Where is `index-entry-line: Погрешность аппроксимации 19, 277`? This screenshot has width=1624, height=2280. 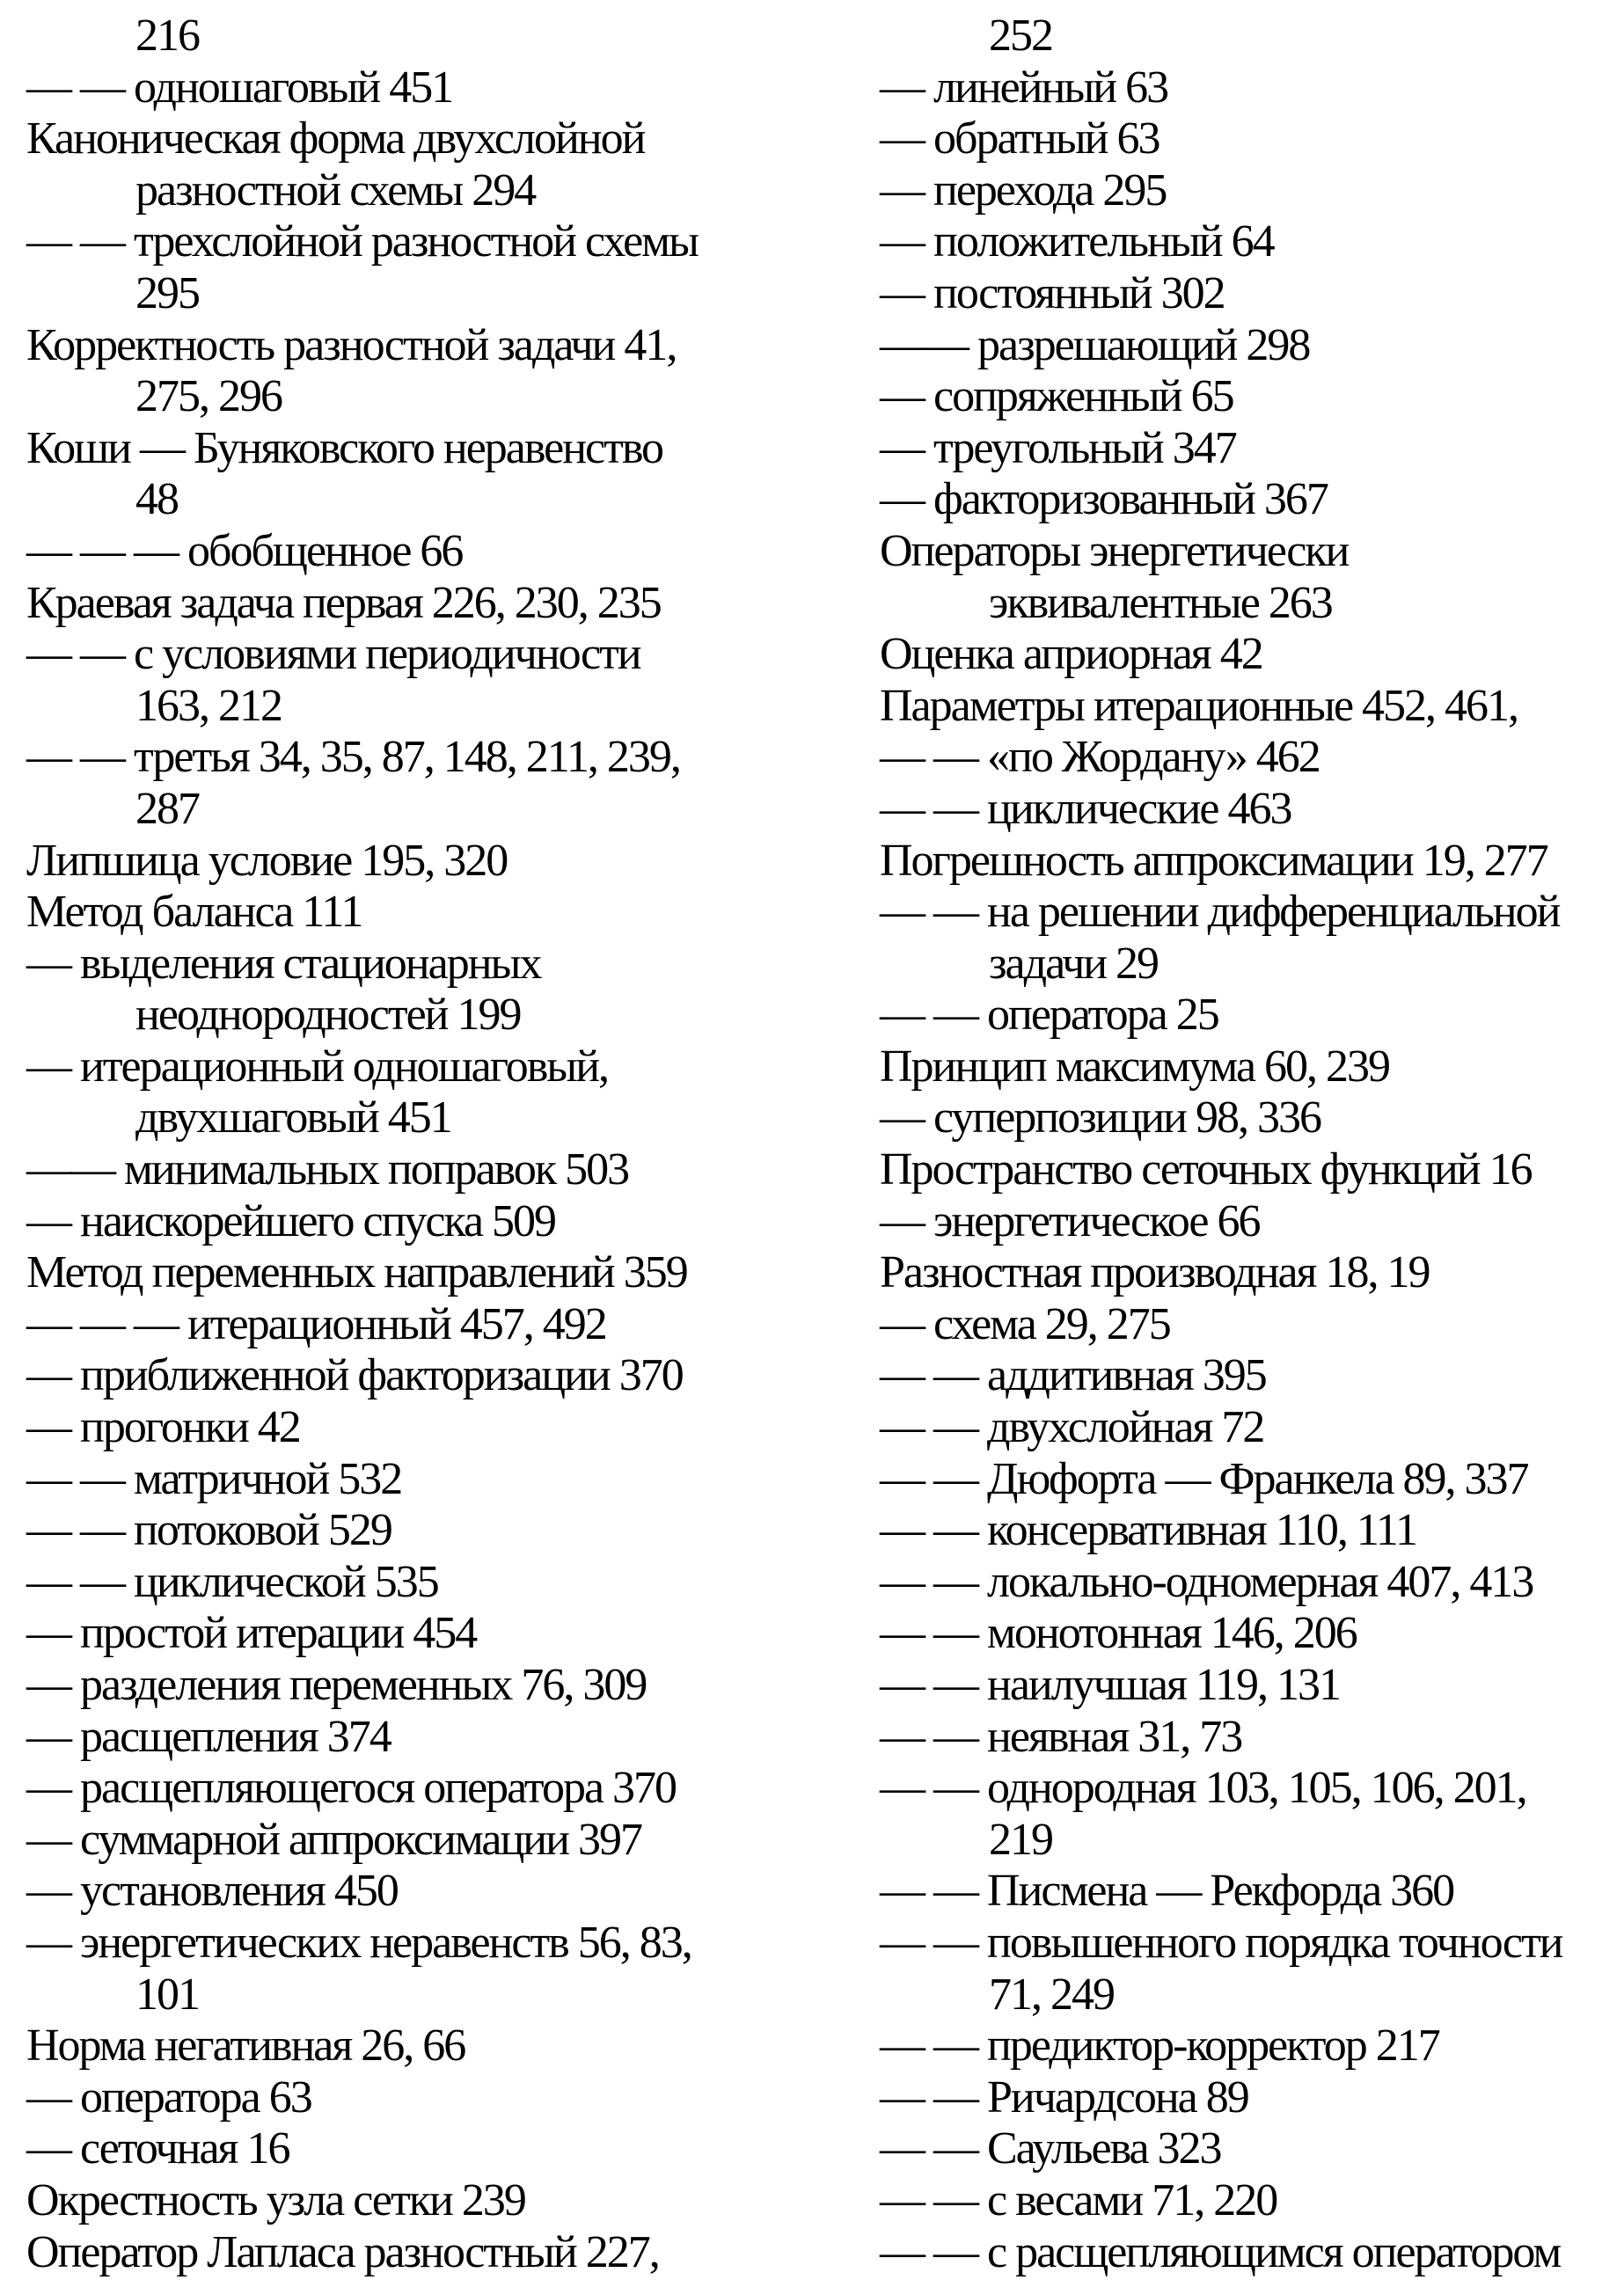
index-entry-line: Погрешность аппроксимации 19, 277 is located at coordinates (1214, 860).